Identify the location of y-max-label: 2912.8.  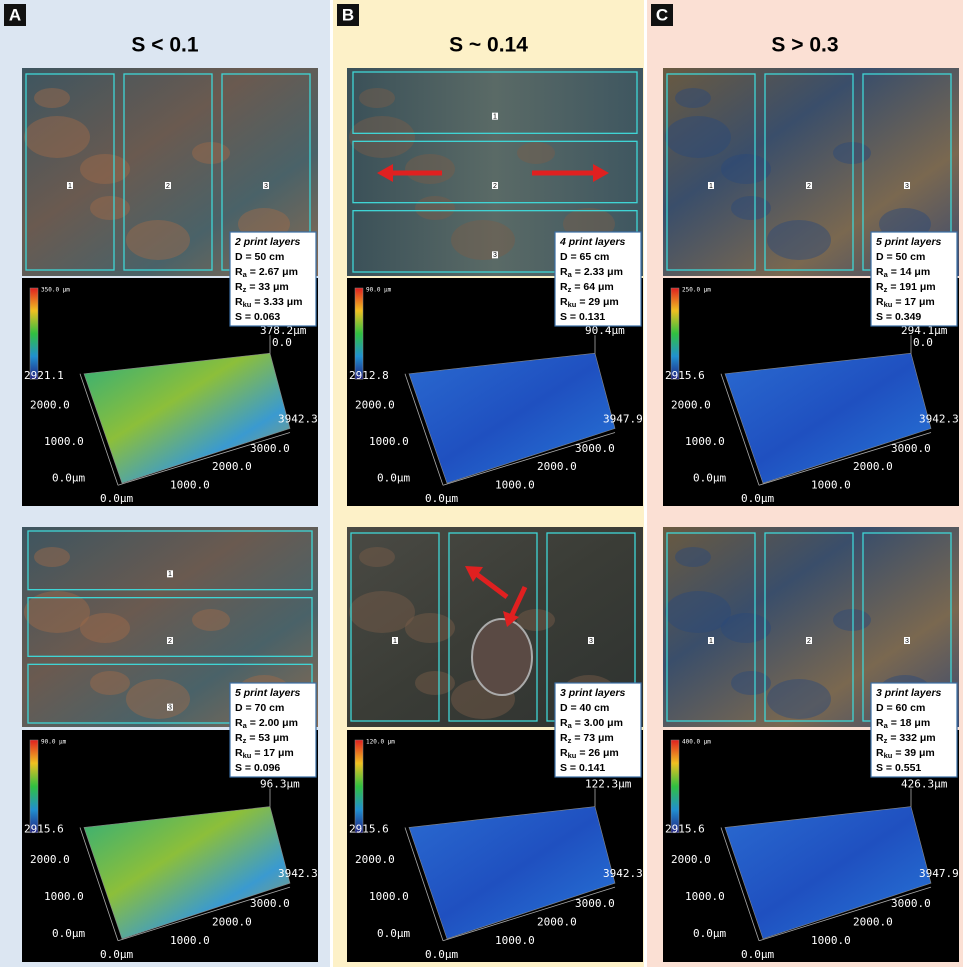
(369, 375).